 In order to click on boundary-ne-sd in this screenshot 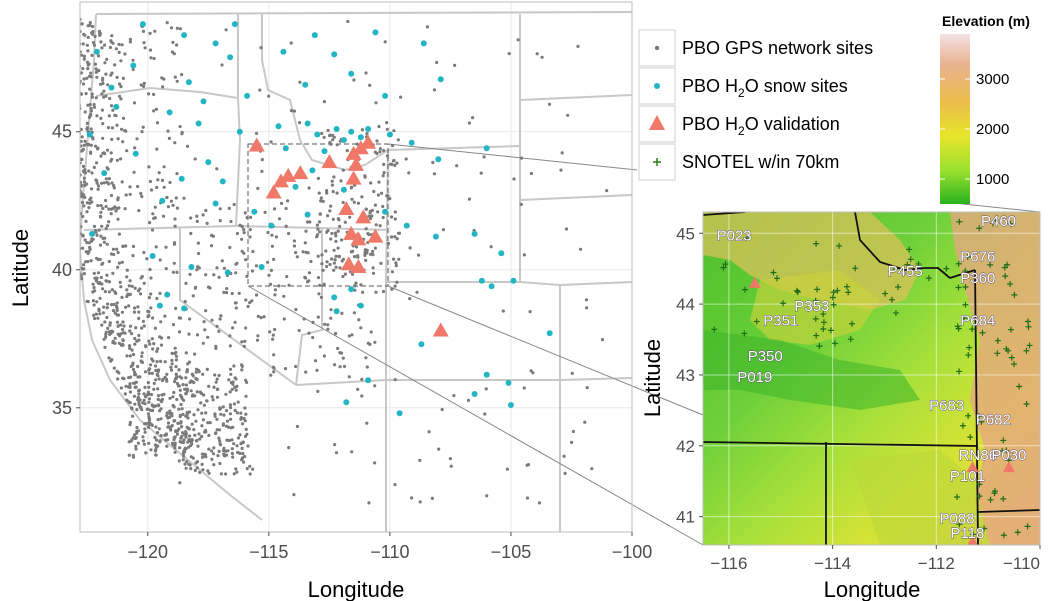, I will do `click(575, 197)`.